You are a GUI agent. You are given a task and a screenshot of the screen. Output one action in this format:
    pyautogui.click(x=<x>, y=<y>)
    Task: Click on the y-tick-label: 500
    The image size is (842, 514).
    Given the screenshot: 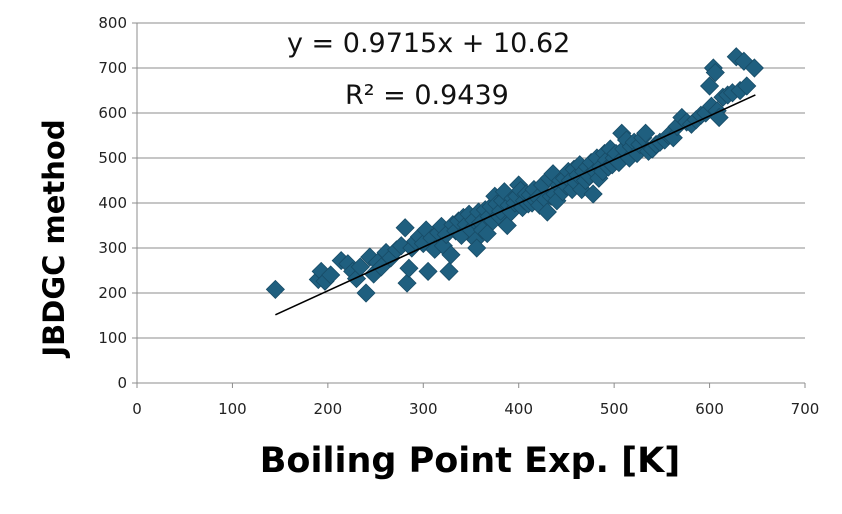 What is the action you would take?
    pyautogui.click(x=112, y=158)
    